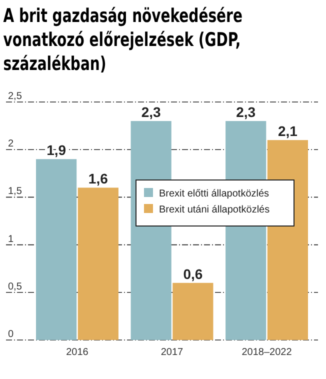 This screenshot has width=326, height=379. Describe the element at coordinates (11, 239) in the screenshot. I see `y-tick-label: 1` at that location.